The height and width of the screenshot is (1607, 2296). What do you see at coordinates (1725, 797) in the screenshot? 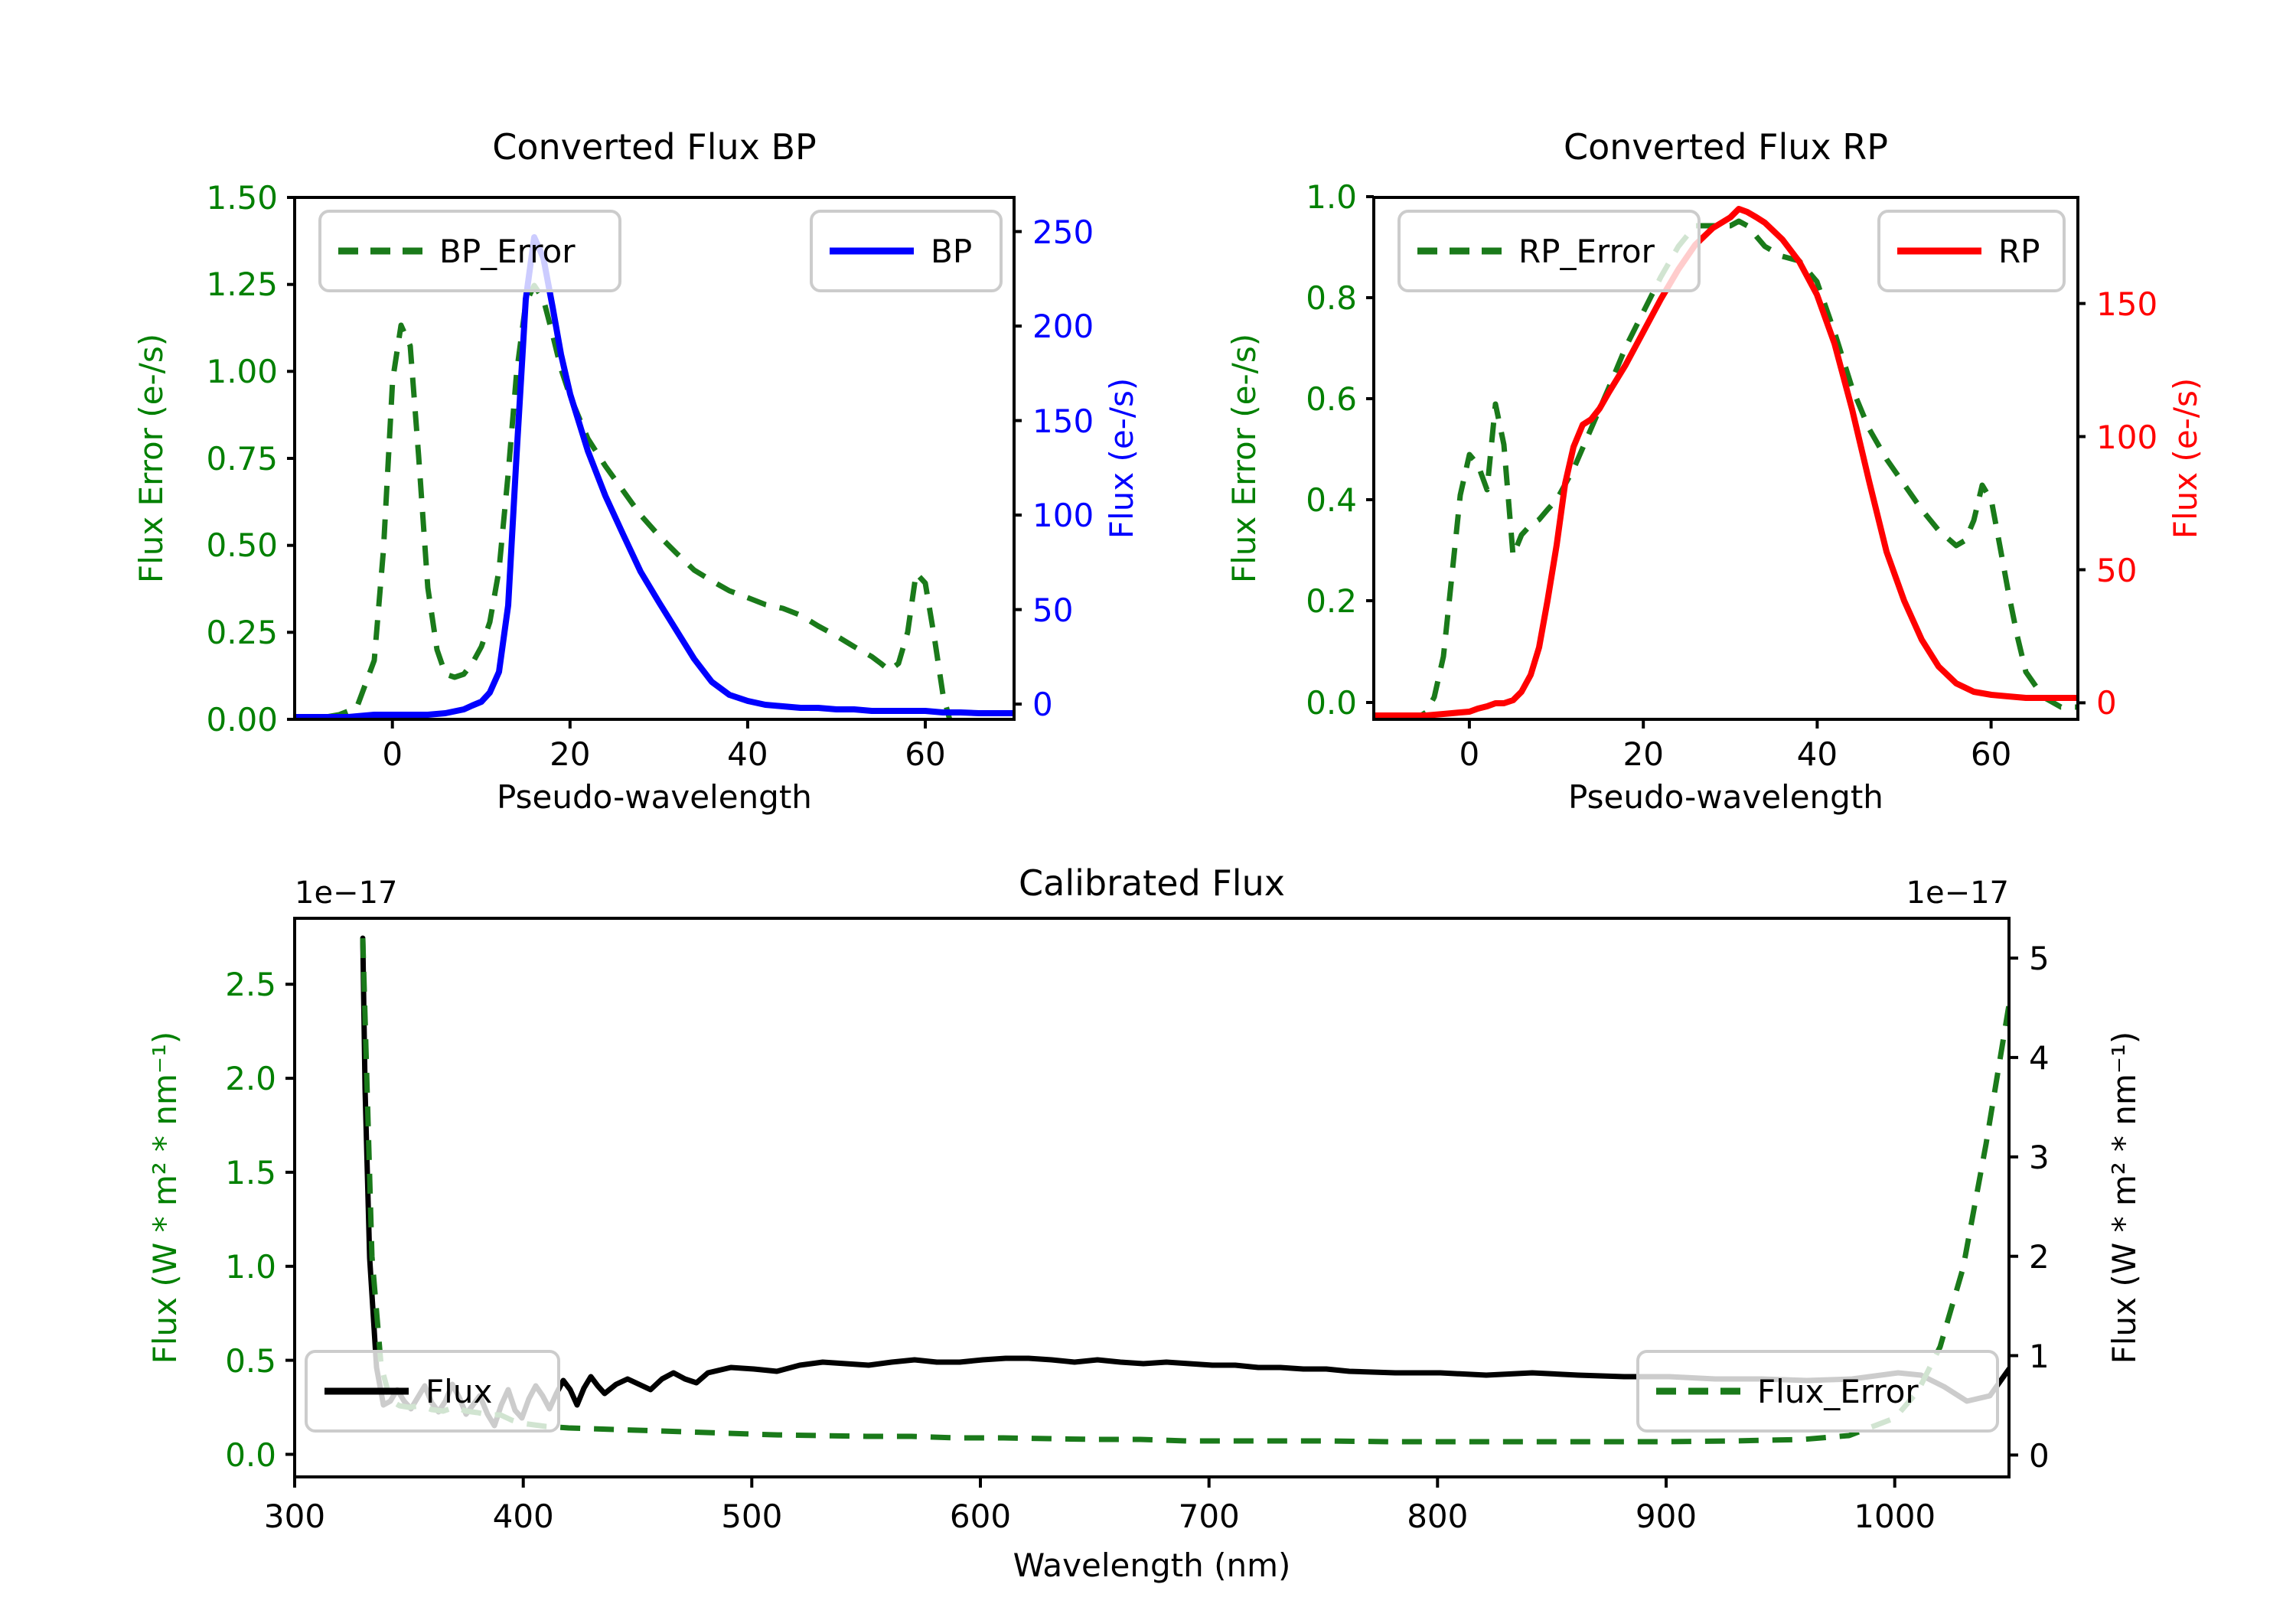
I see `rp-xlabel: Pseudo-wavelength` at bounding box center [1725, 797].